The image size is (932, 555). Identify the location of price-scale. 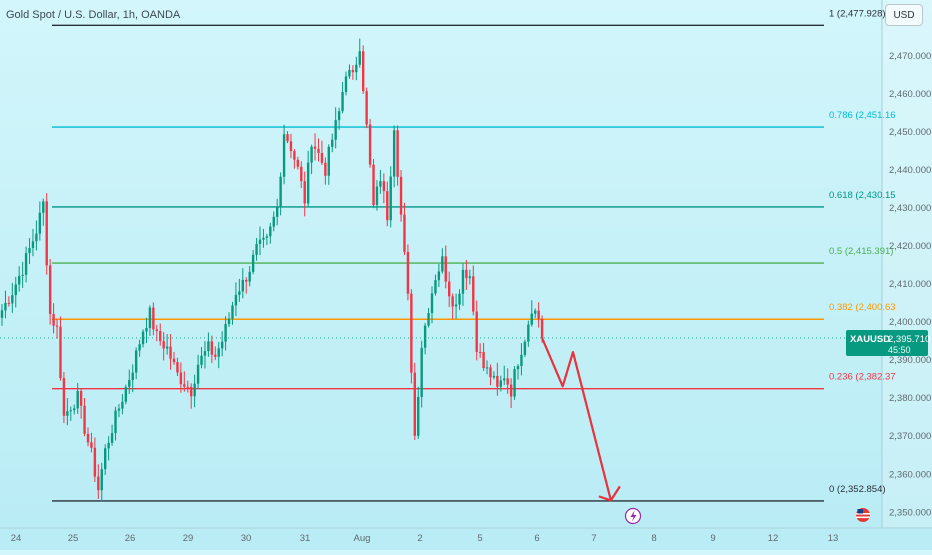
(907, 264).